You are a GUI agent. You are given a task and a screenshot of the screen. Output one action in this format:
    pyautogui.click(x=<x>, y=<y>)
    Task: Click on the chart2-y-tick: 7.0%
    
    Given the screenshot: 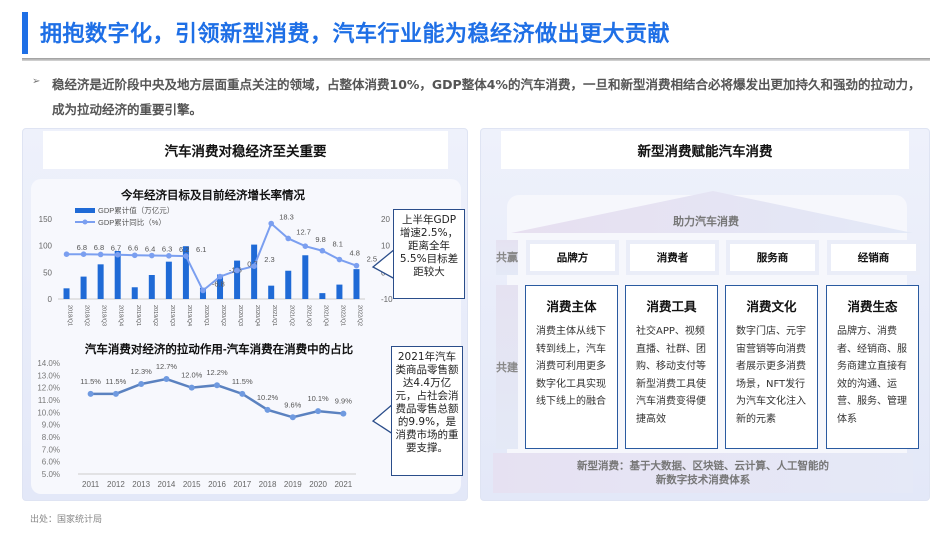 What is the action you would take?
    pyautogui.click(x=51, y=449)
    